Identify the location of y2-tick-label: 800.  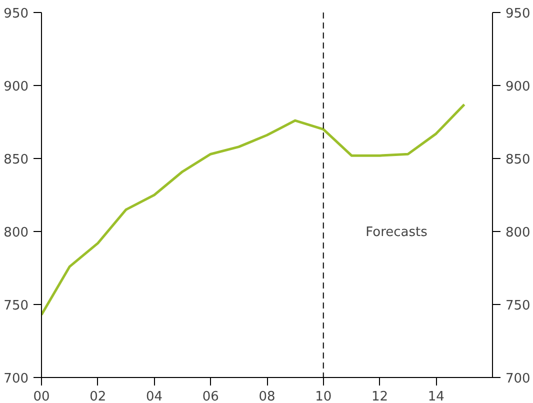
(518, 233).